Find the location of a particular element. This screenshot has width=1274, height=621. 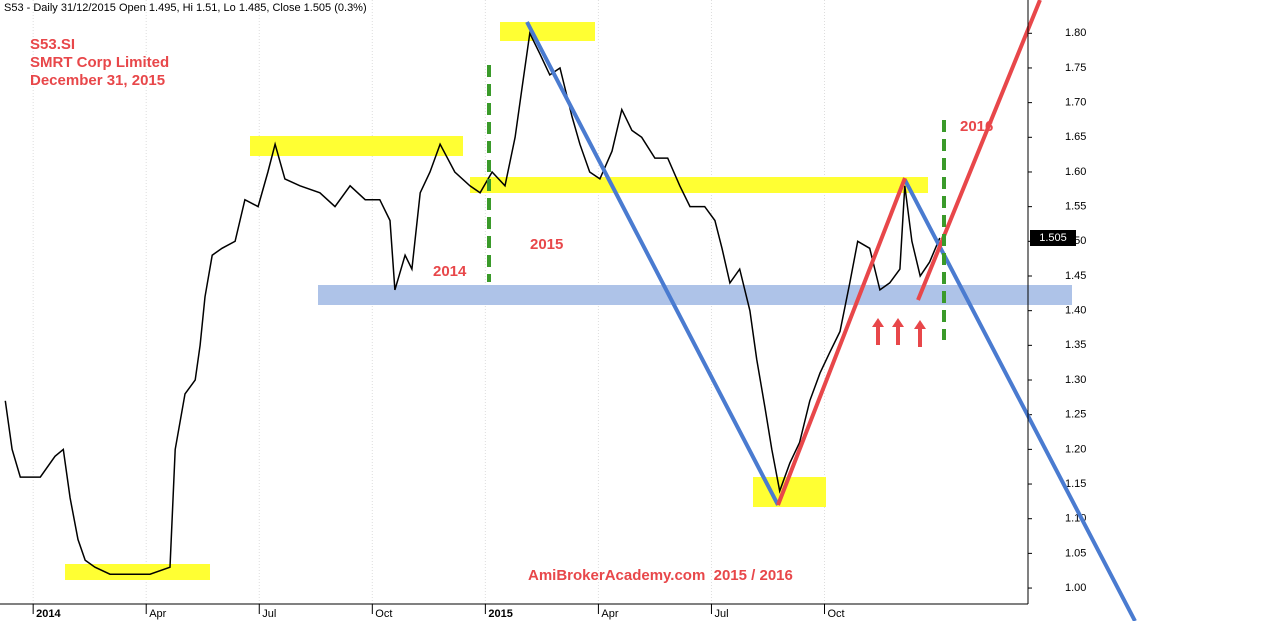

y-tick-label: 1.75 is located at coordinates (1075, 68).